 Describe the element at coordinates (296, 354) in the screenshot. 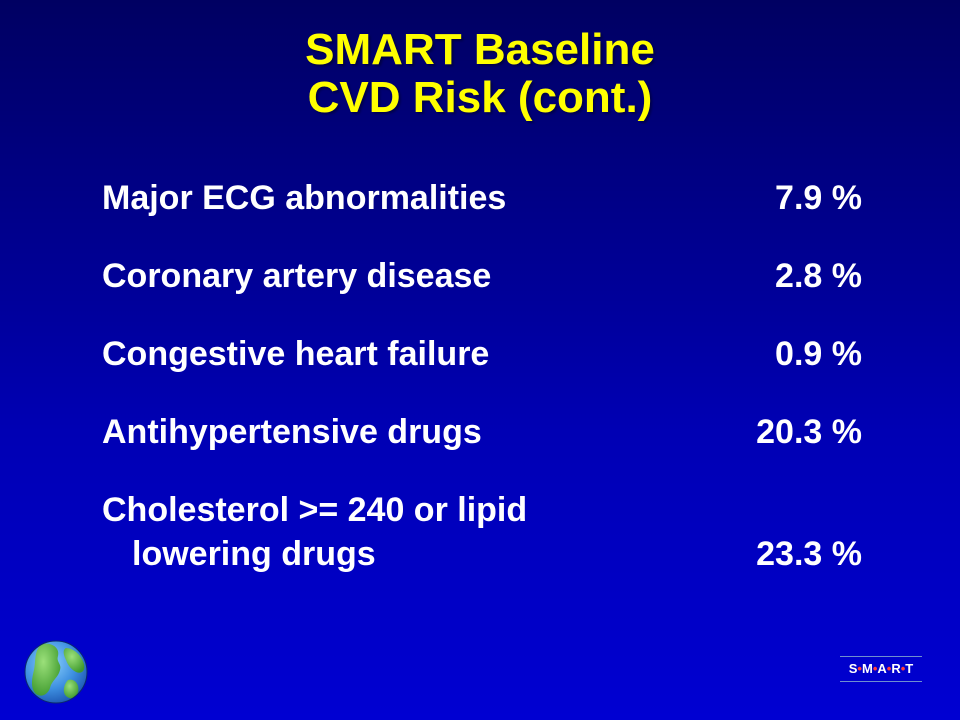

I see `row-label: Congestive heart failure` at that location.